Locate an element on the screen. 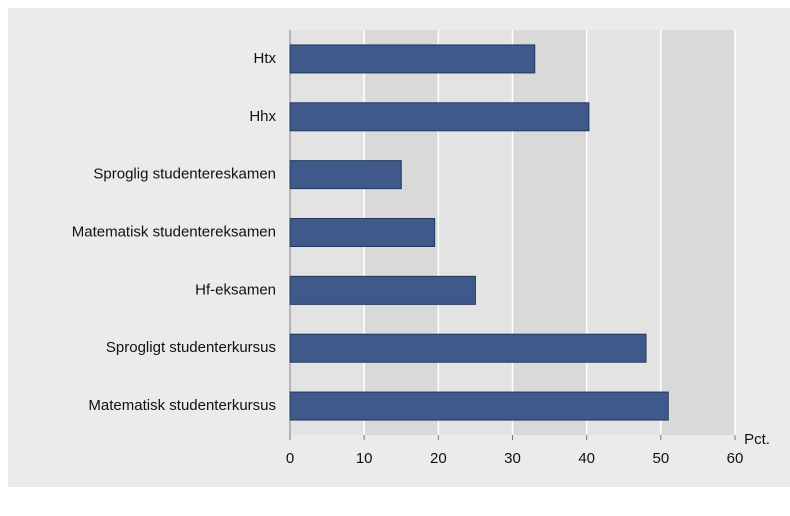 This screenshot has height=516, width=790. y-tick-label: Matematisk studentereksamen is located at coordinates (174, 231).